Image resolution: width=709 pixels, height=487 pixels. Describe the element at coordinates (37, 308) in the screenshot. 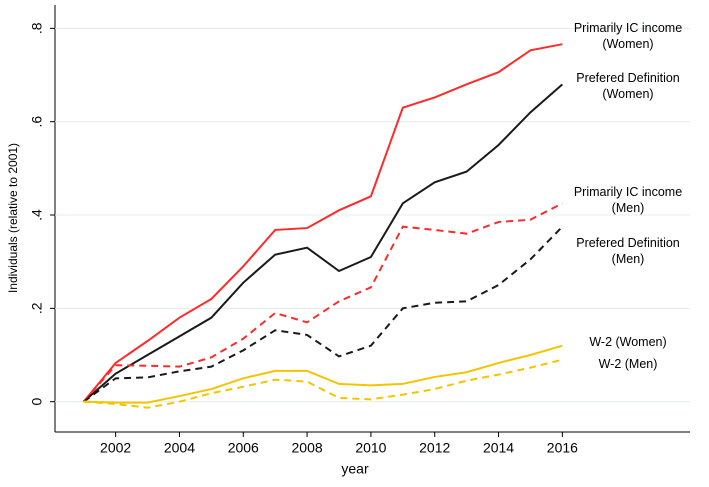

I see `y-tick-label: .2` at that location.